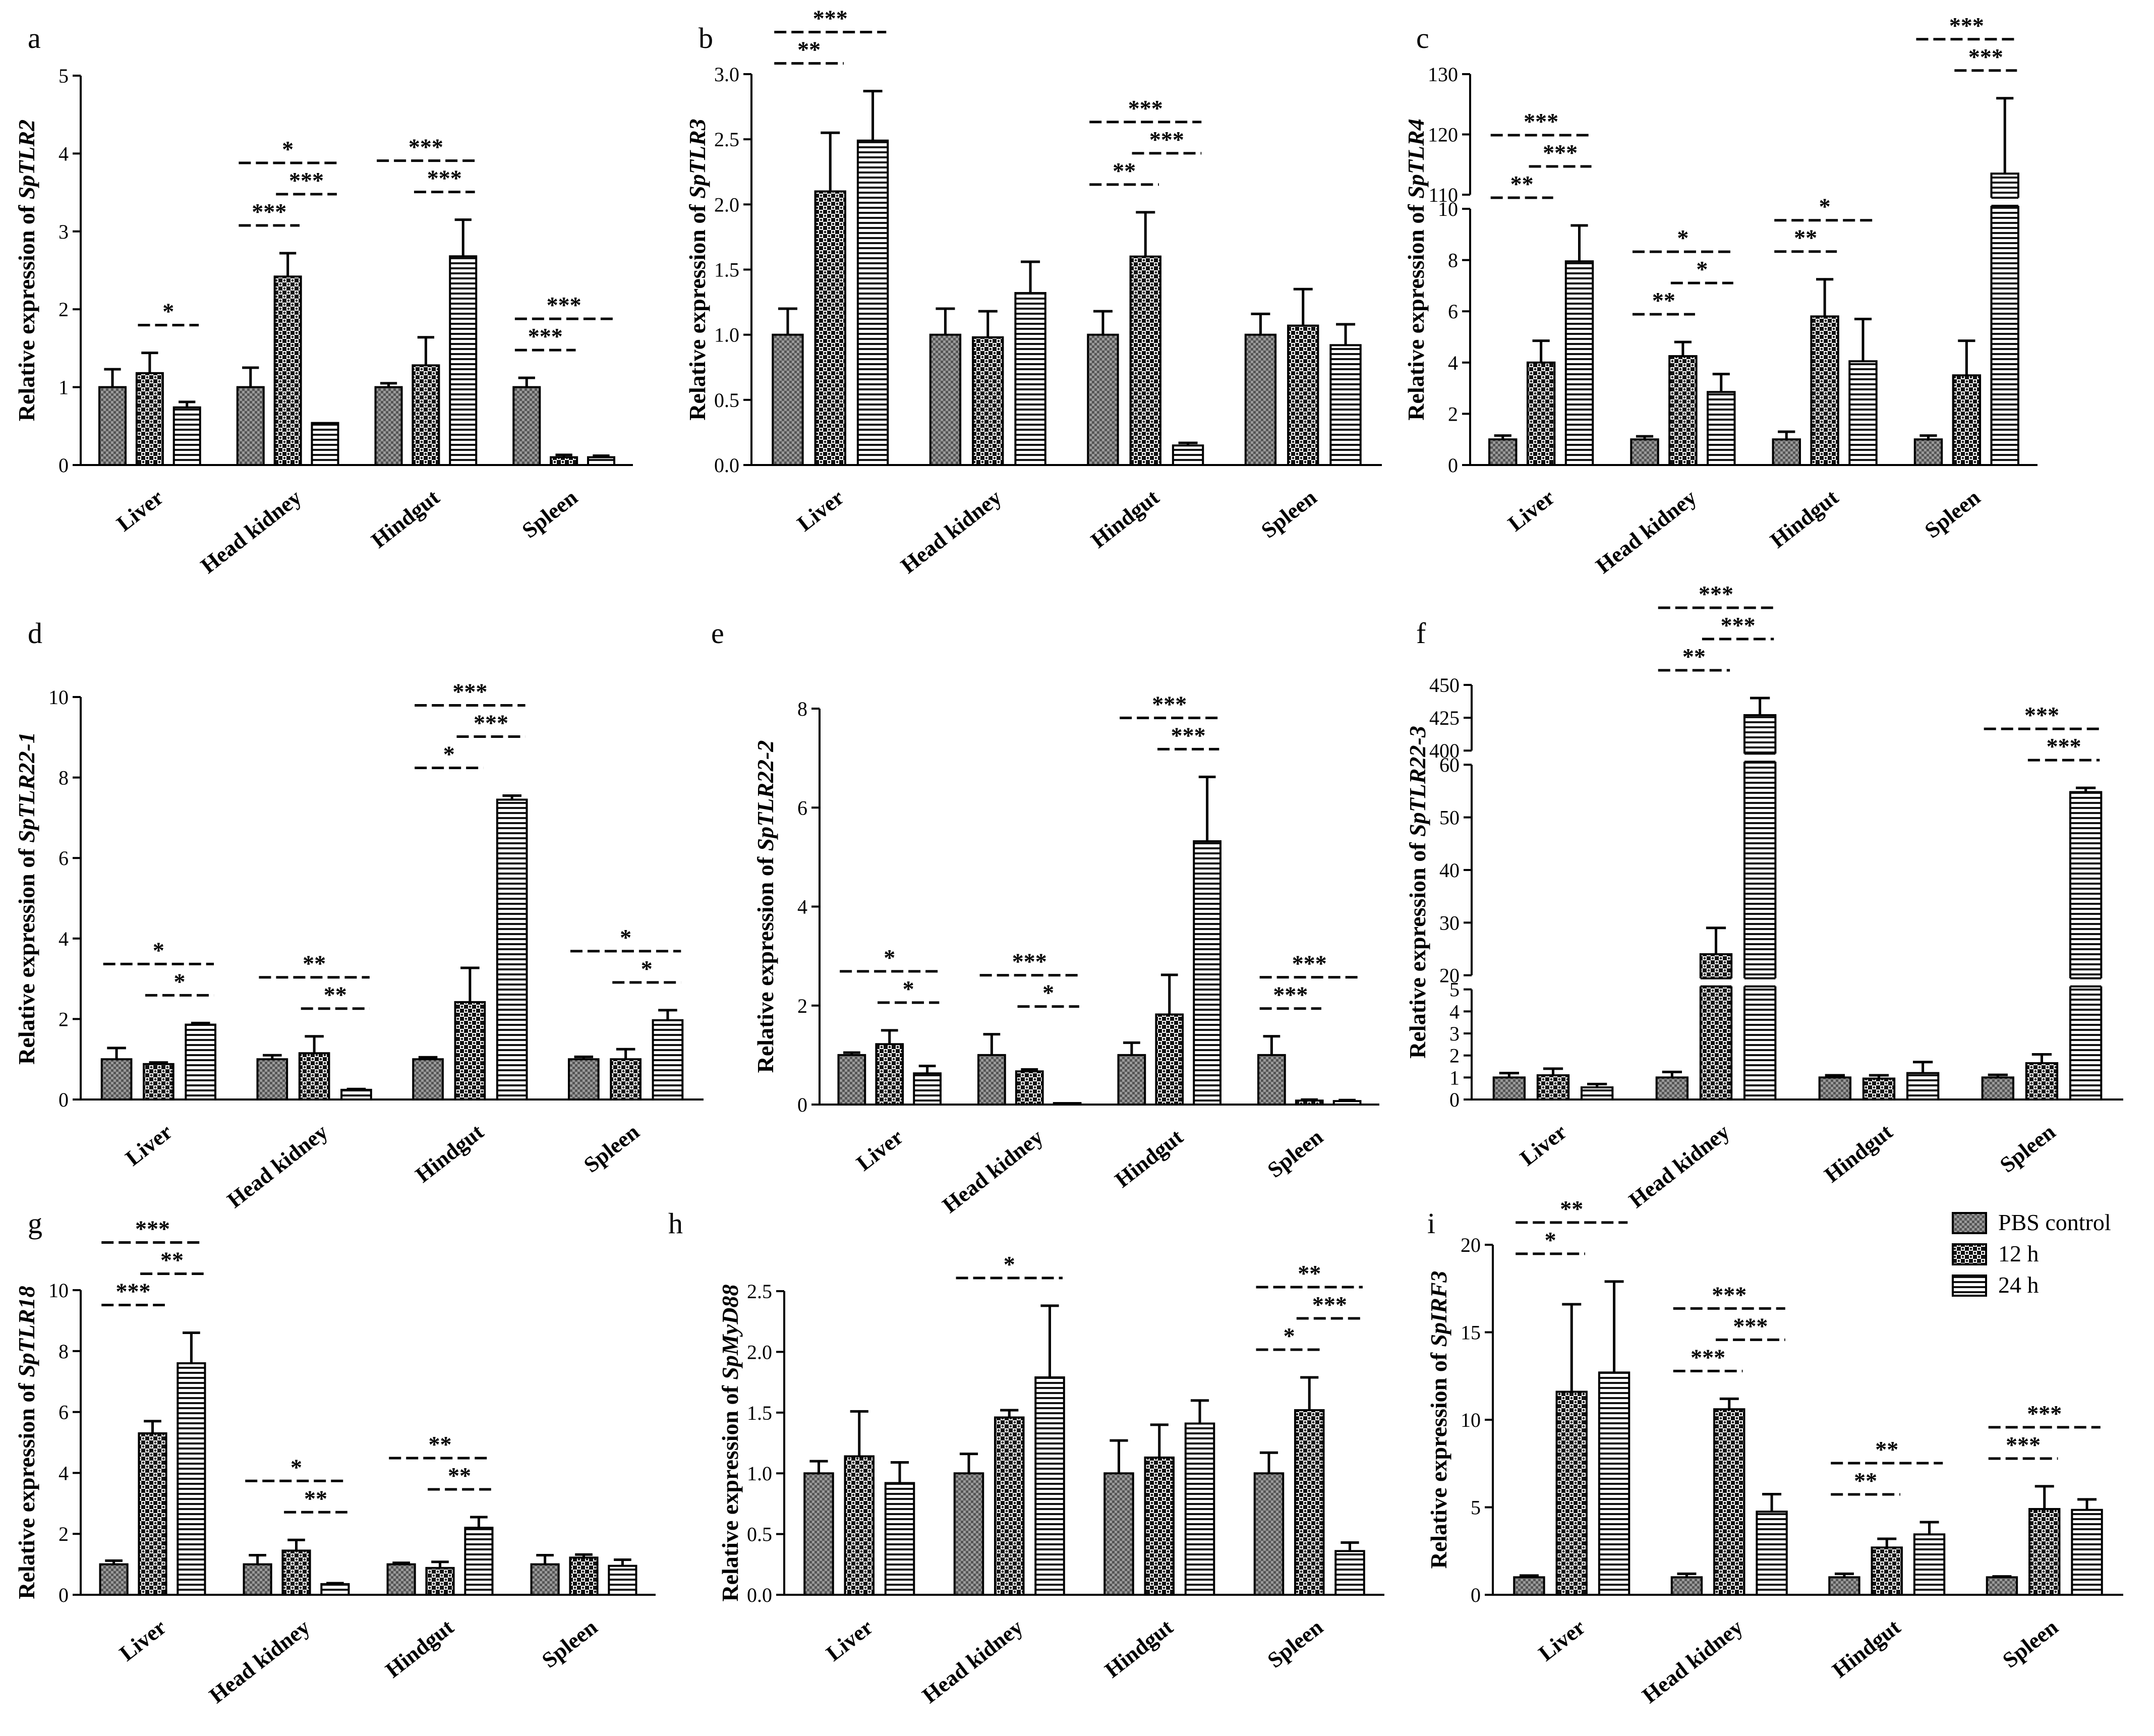 This screenshot has width=2154, height=1736. What do you see at coordinates (726, 204) in the screenshot?
I see `y-tick-label: 2.0` at bounding box center [726, 204].